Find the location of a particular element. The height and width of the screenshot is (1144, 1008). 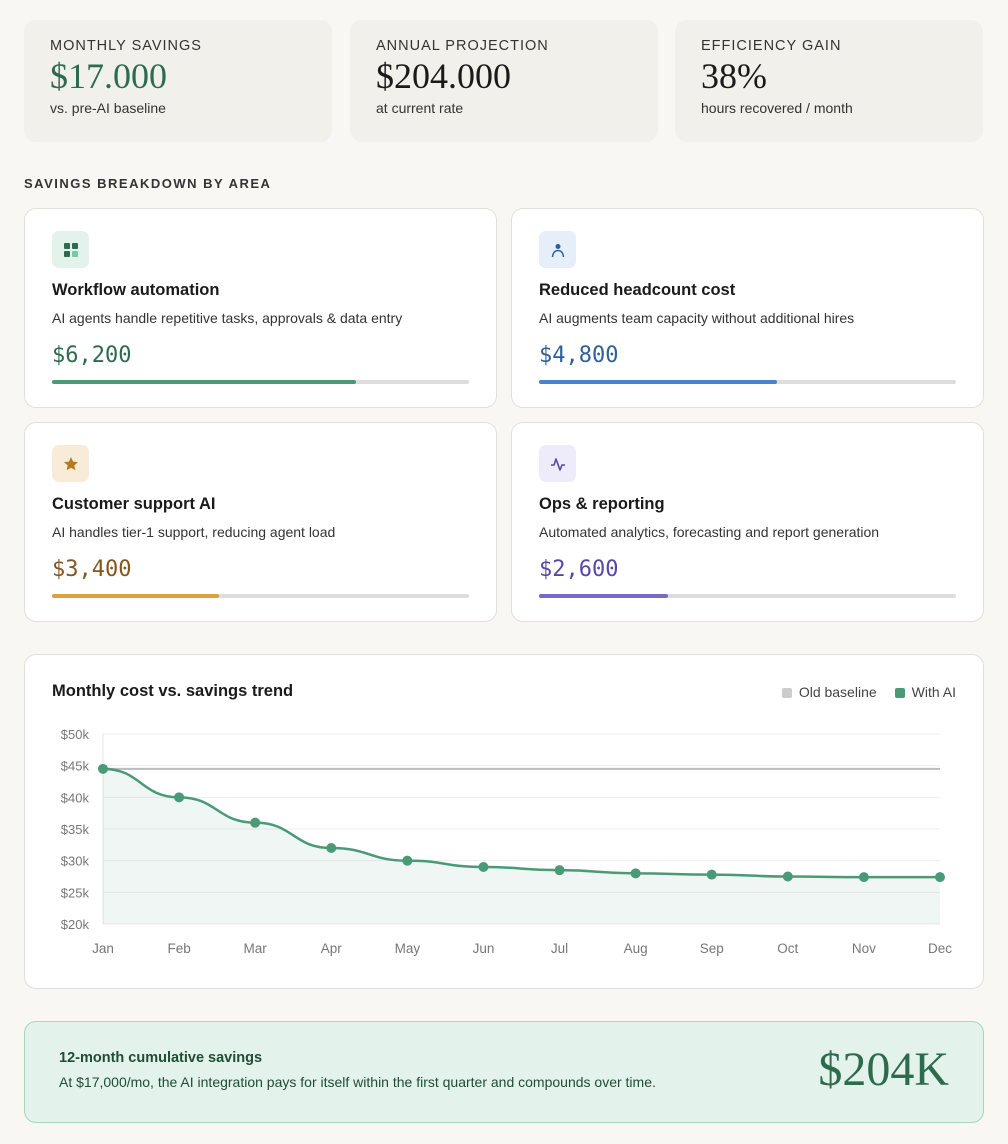

banner-value: $204K is located at coordinates (883, 1069).